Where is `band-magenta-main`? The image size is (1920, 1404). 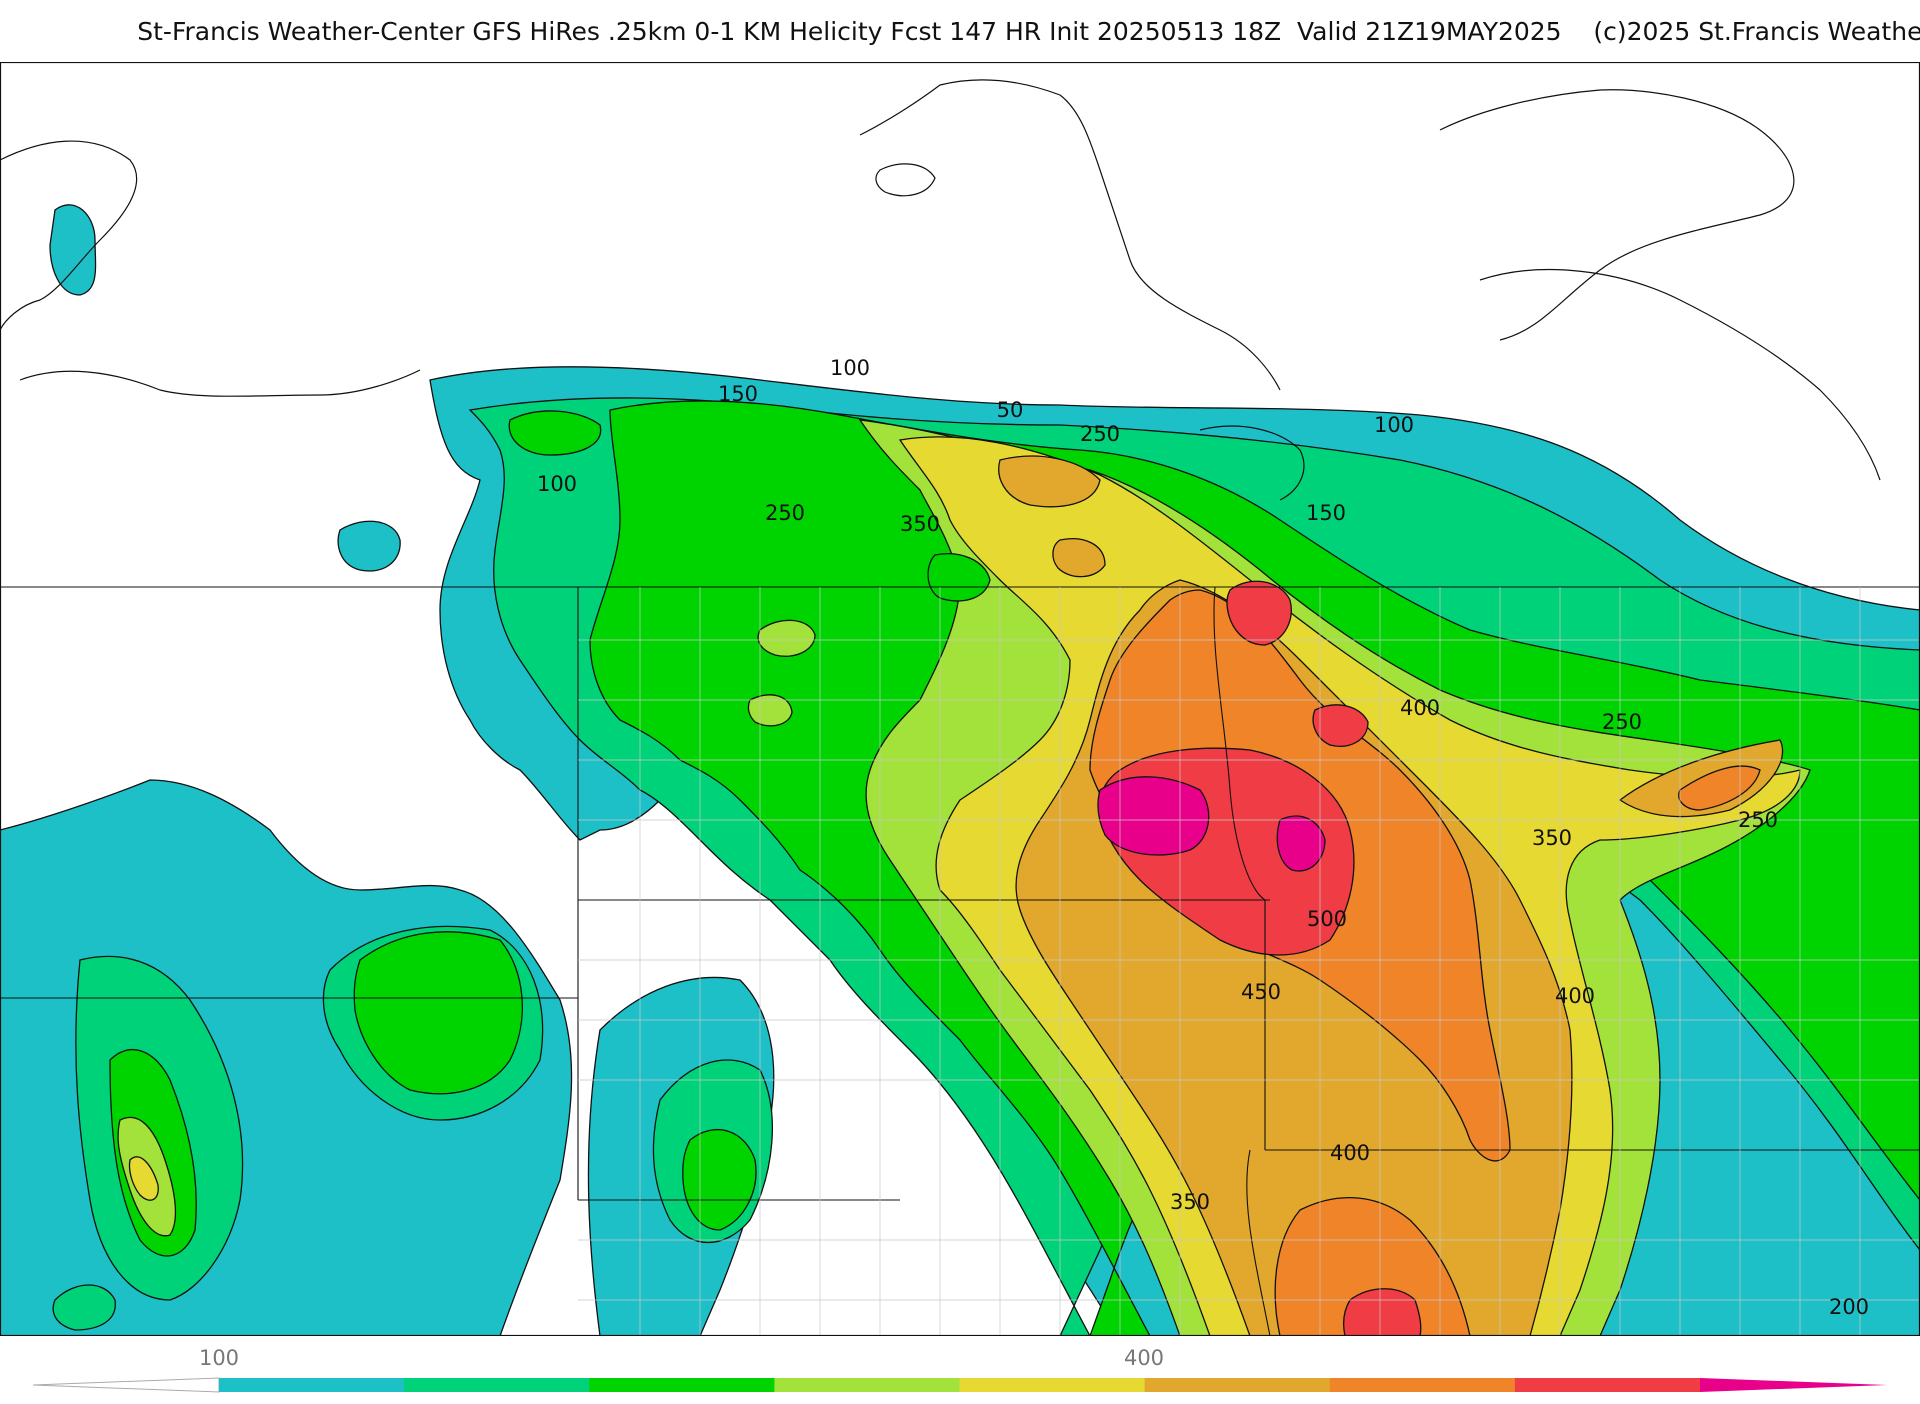
band-magenta-main is located at coordinates (1153, 816).